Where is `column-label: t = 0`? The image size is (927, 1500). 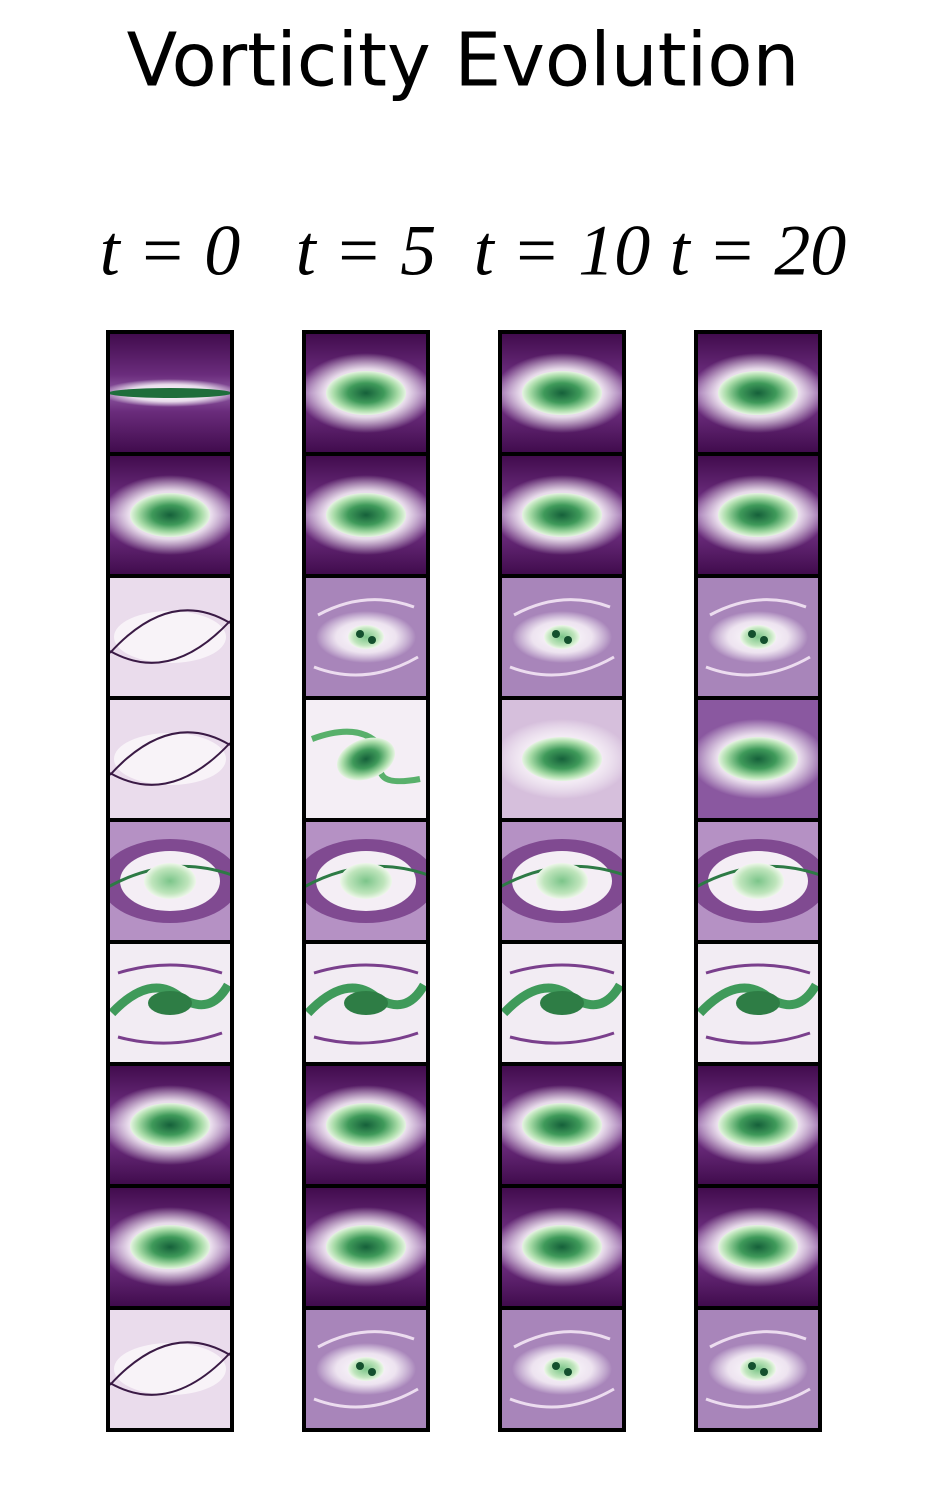
column-label: t = 0 is located at coordinates (170, 251).